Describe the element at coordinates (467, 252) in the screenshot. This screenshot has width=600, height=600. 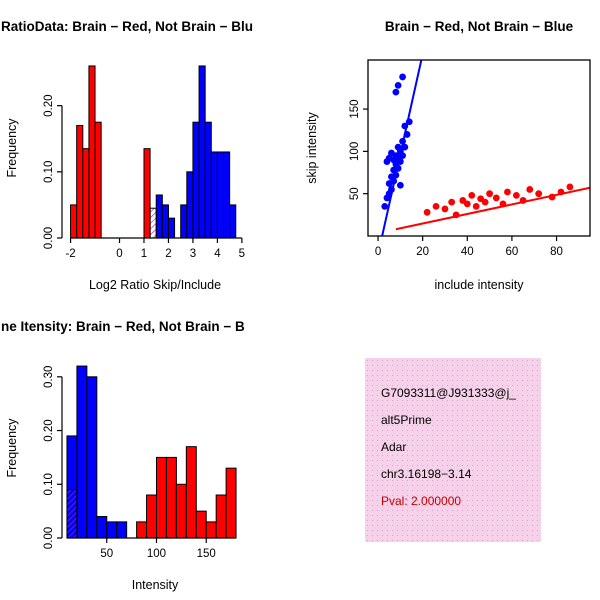
I see `x-tick-label: 40` at that location.